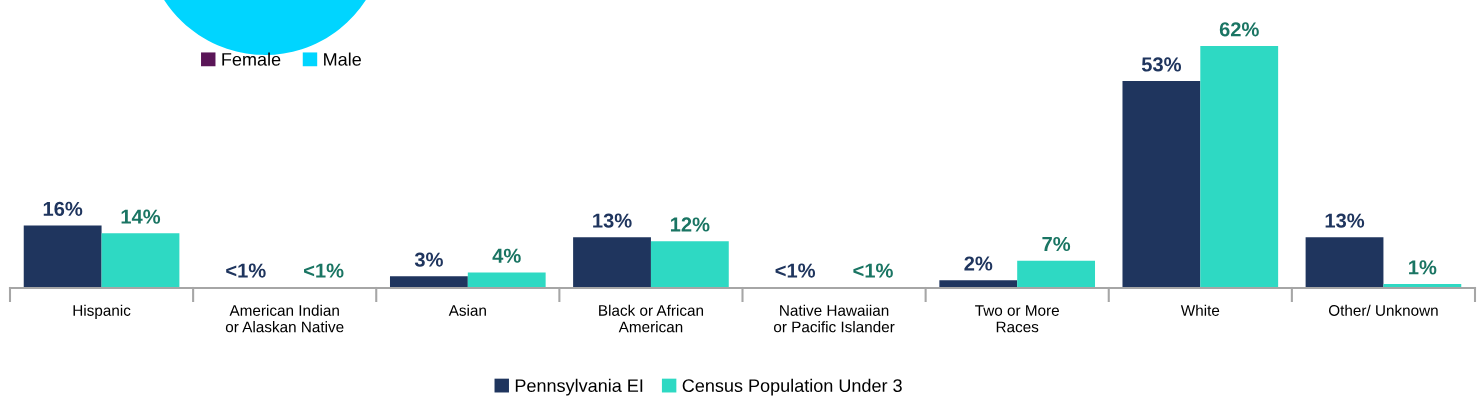  What do you see at coordinates (690, 224) in the screenshot?
I see `data-label: 12%` at bounding box center [690, 224].